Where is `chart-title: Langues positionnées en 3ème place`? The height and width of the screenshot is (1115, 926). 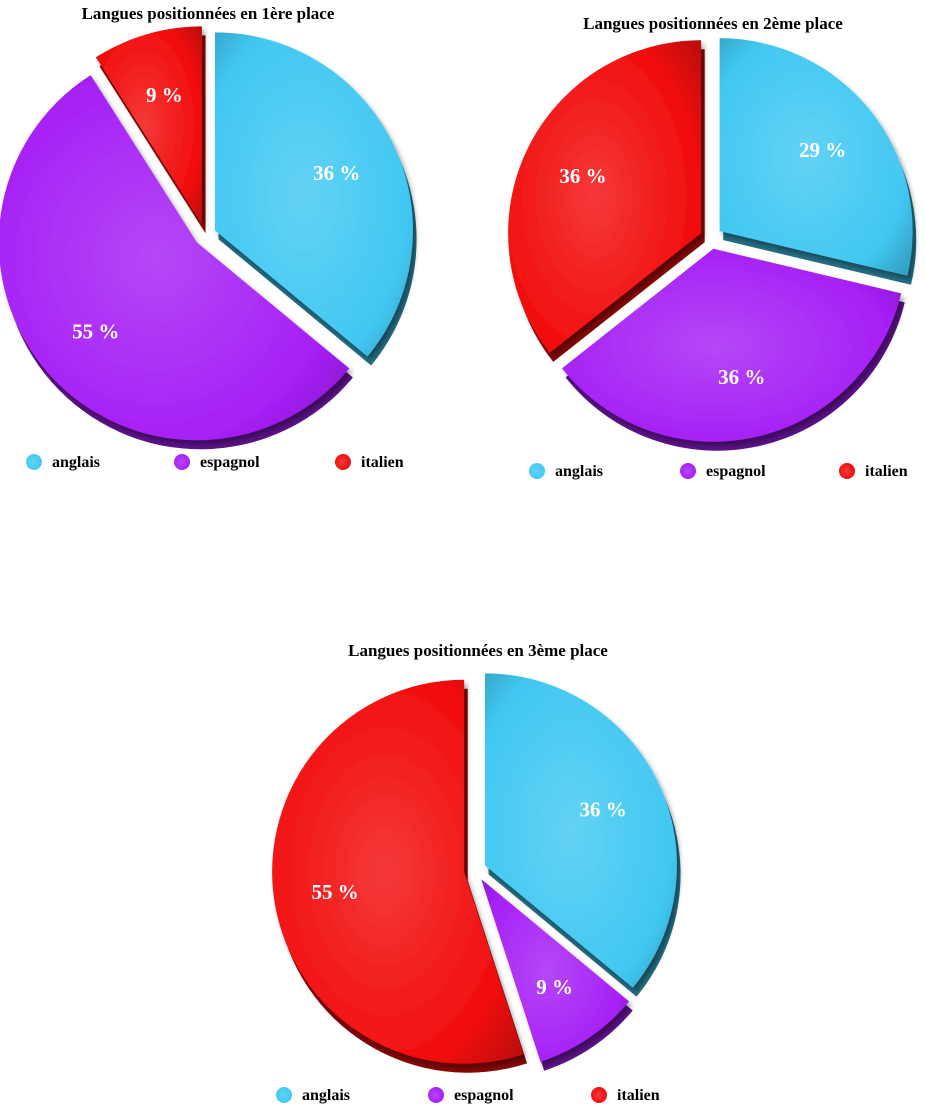
chart-title: Langues positionnées en 3ème place is located at coordinates (478, 650).